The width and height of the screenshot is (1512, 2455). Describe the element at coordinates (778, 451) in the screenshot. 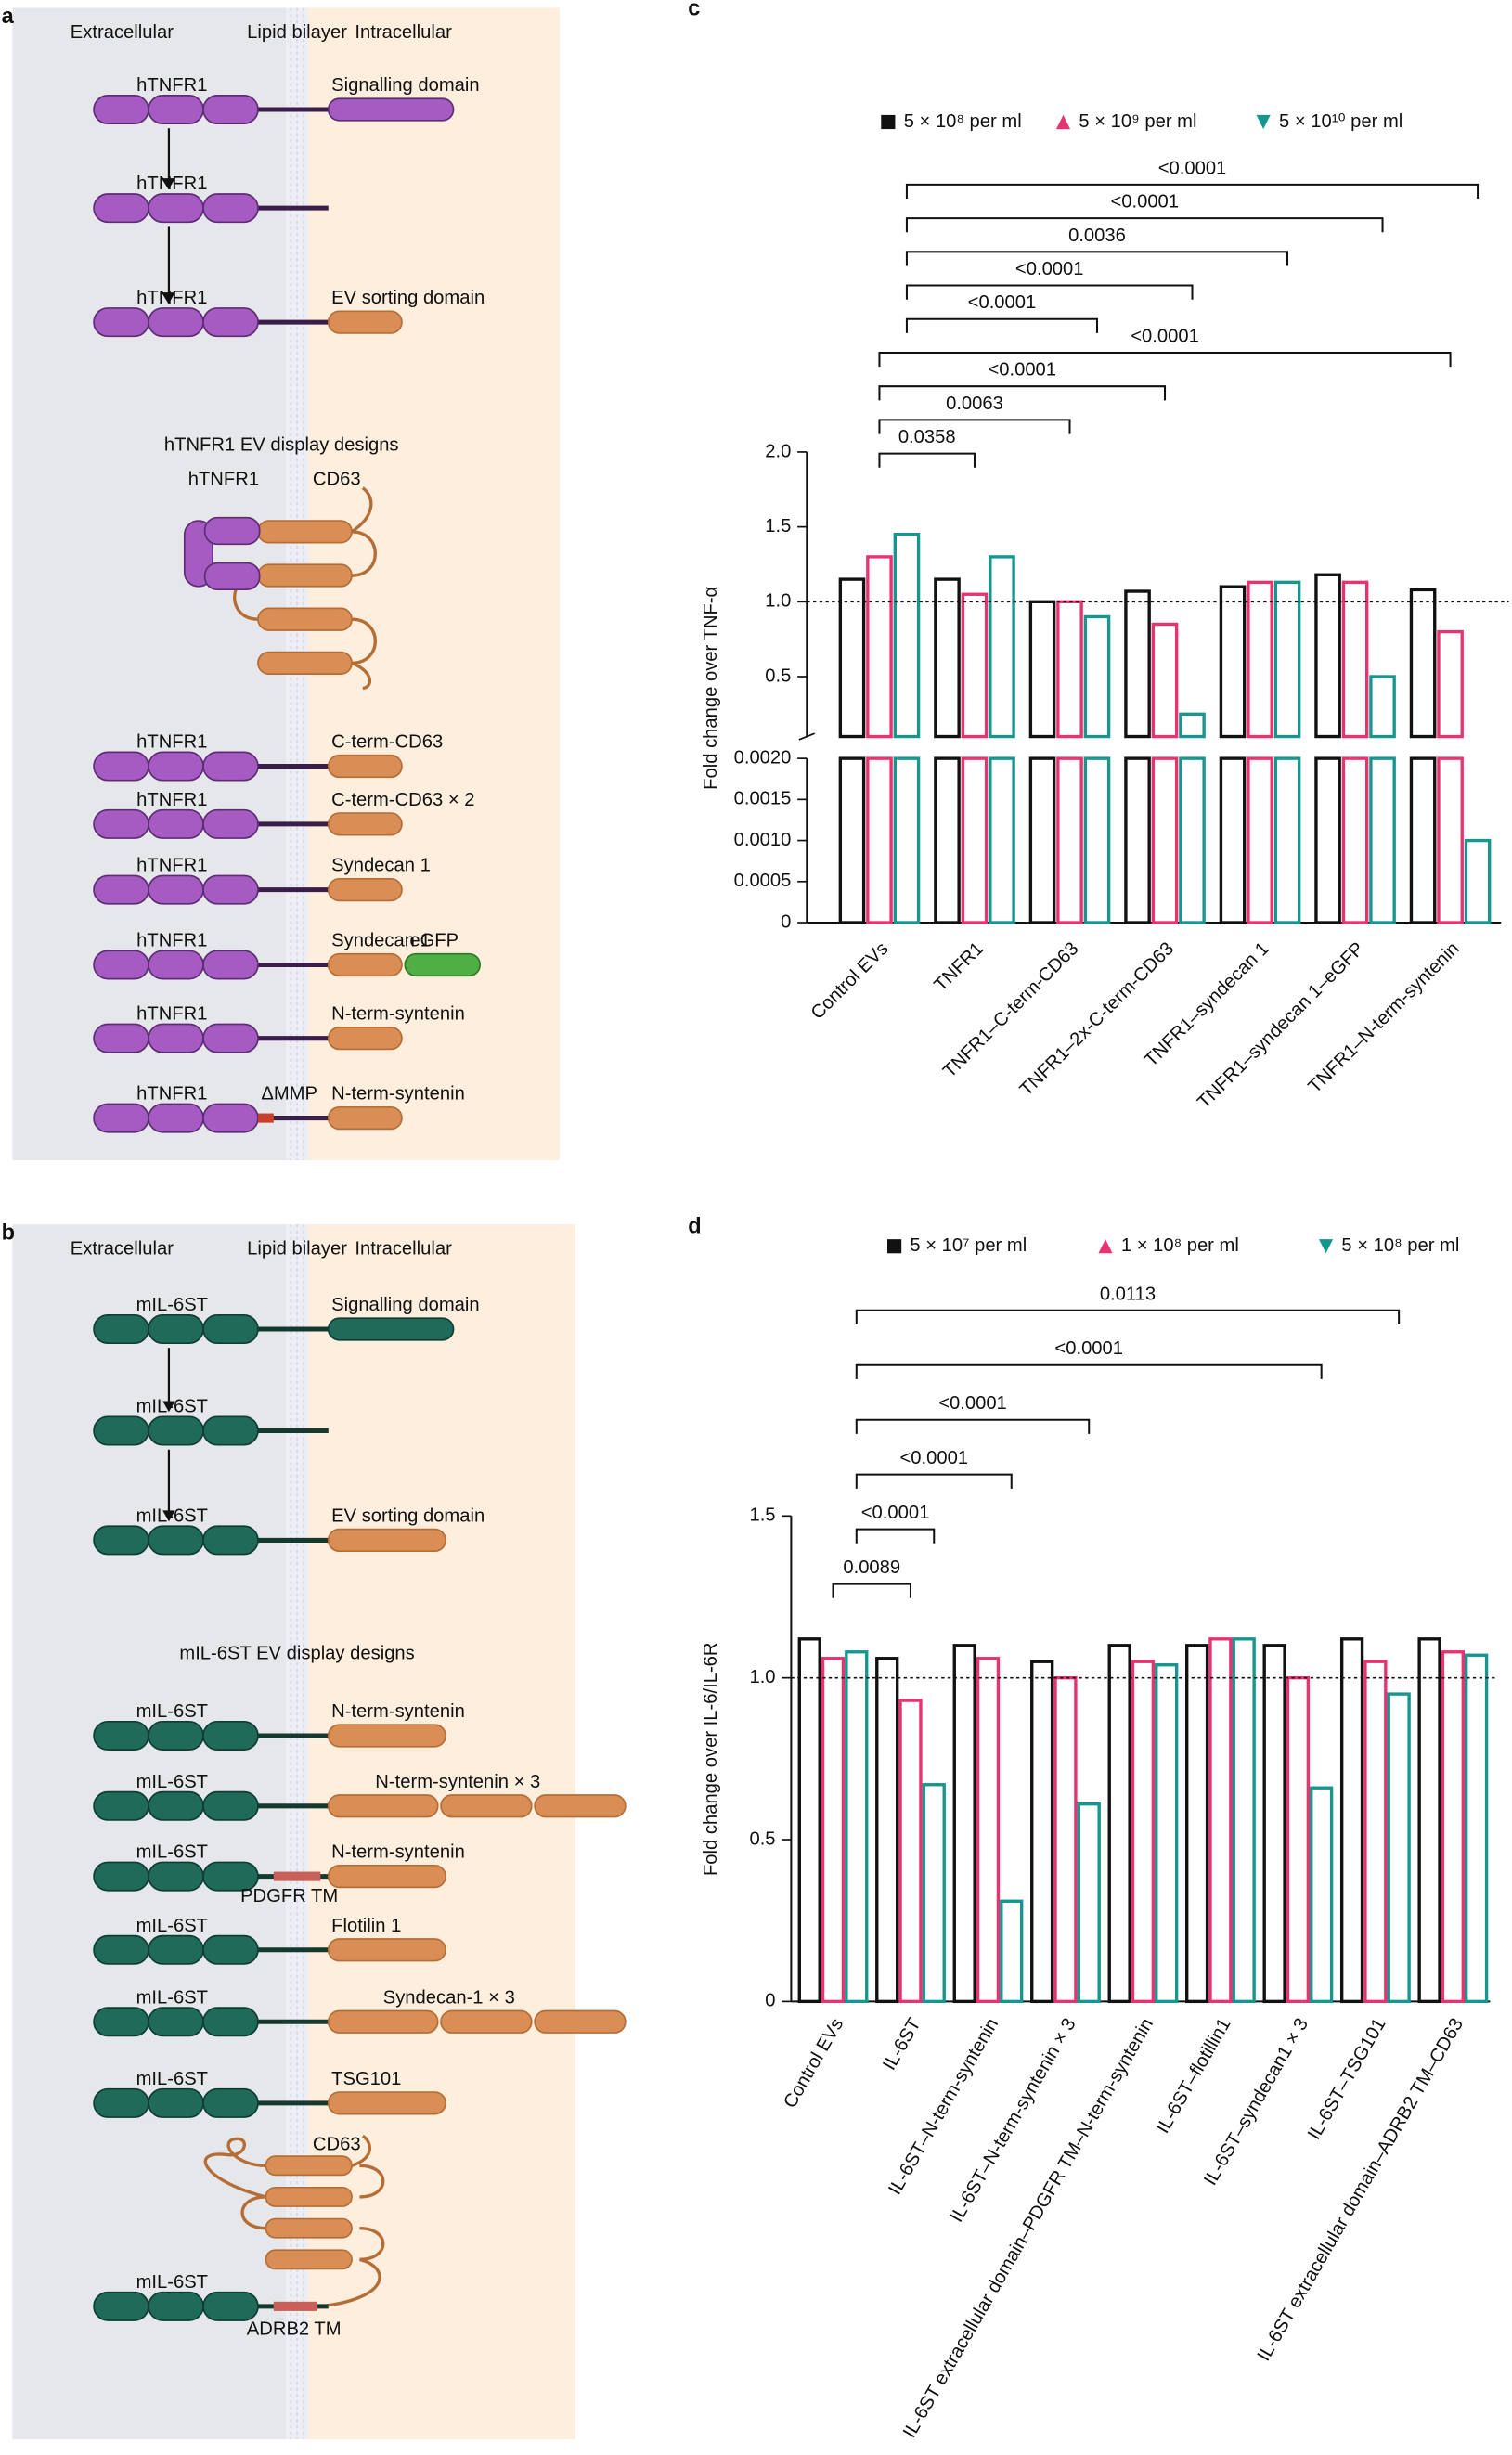

I see `y-tick-label: 2.0` at that location.